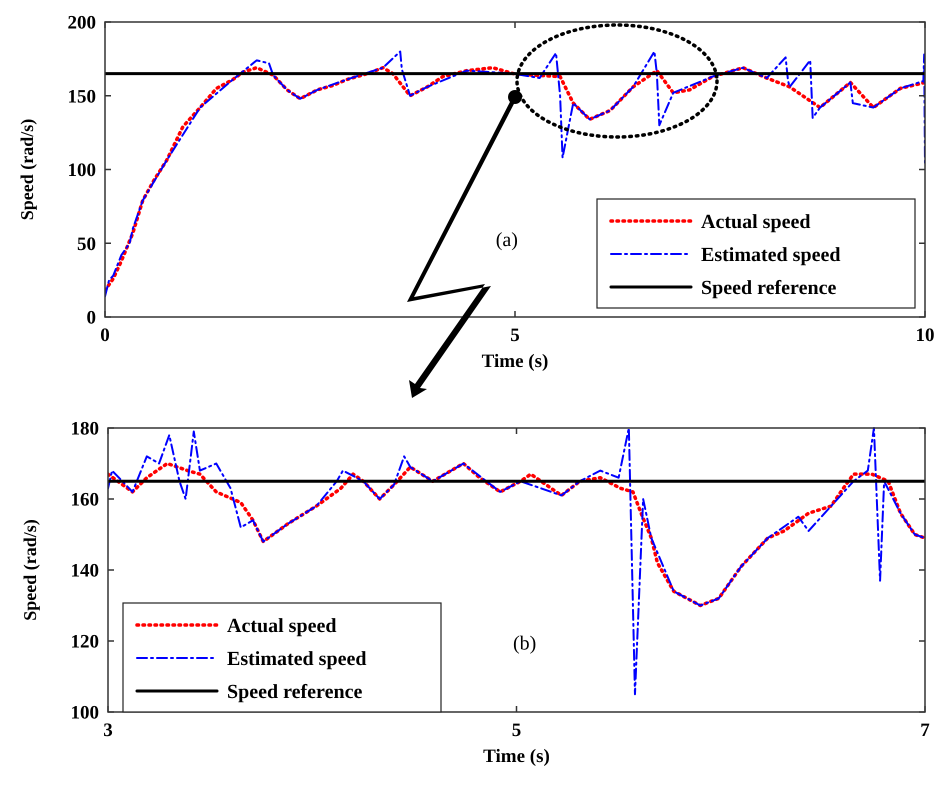 This screenshot has height=796, width=938. I want to click on y-tick-label: 160, so click(84, 500).